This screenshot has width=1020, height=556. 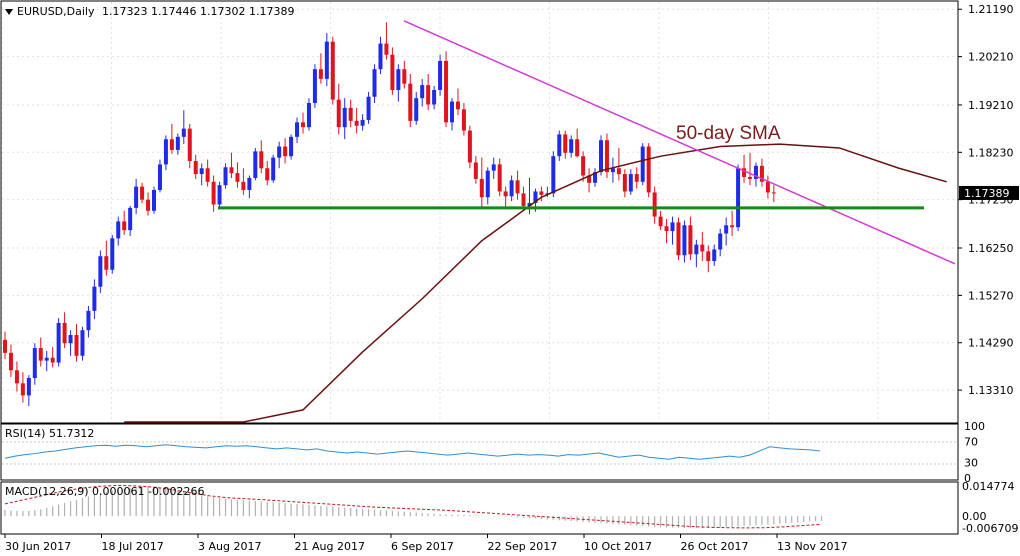 What do you see at coordinates (229, 546) in the screenshot?
I see `date-tick-label: 3 Aug 2017` at bounding box center [229, 546].